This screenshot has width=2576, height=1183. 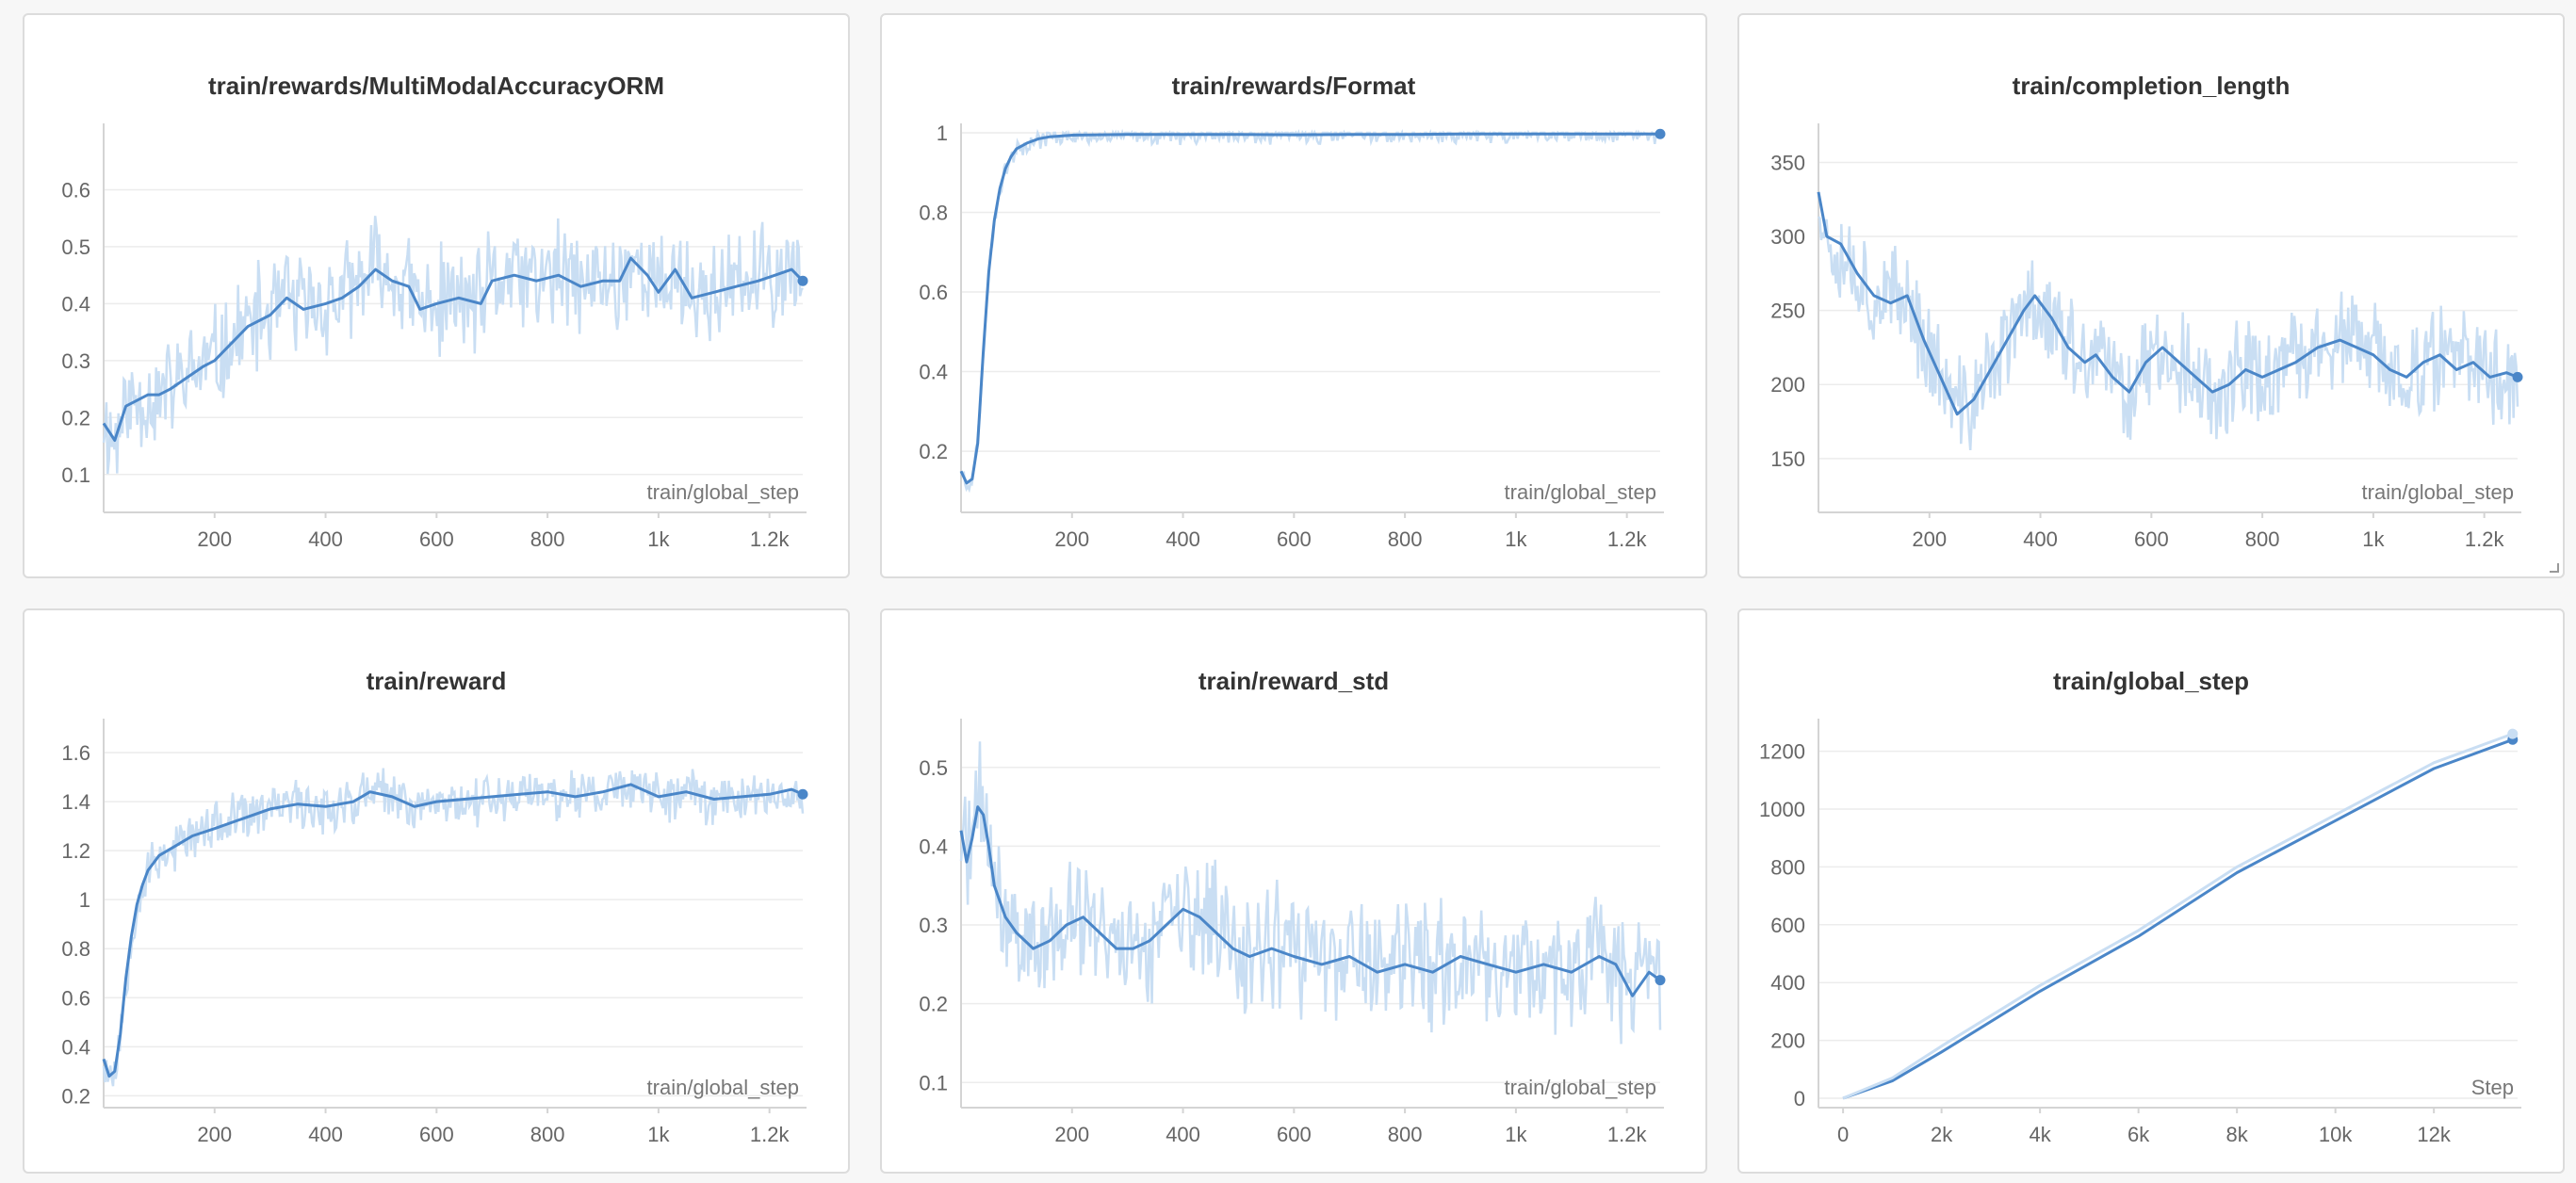 I want to click on ghost-series-line, so click(x=2178, y=916).